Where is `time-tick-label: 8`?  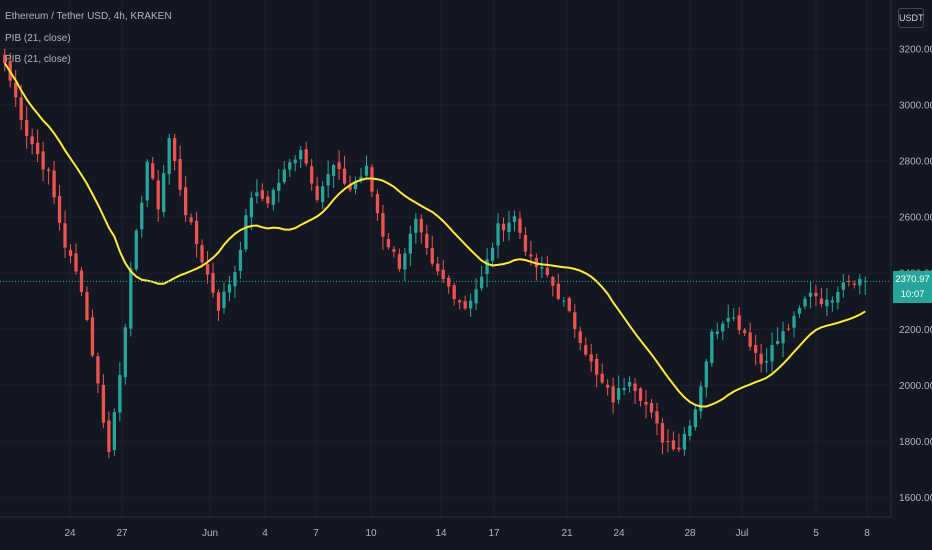
time-tick-label: 8 is located at coordinates (867, 533).